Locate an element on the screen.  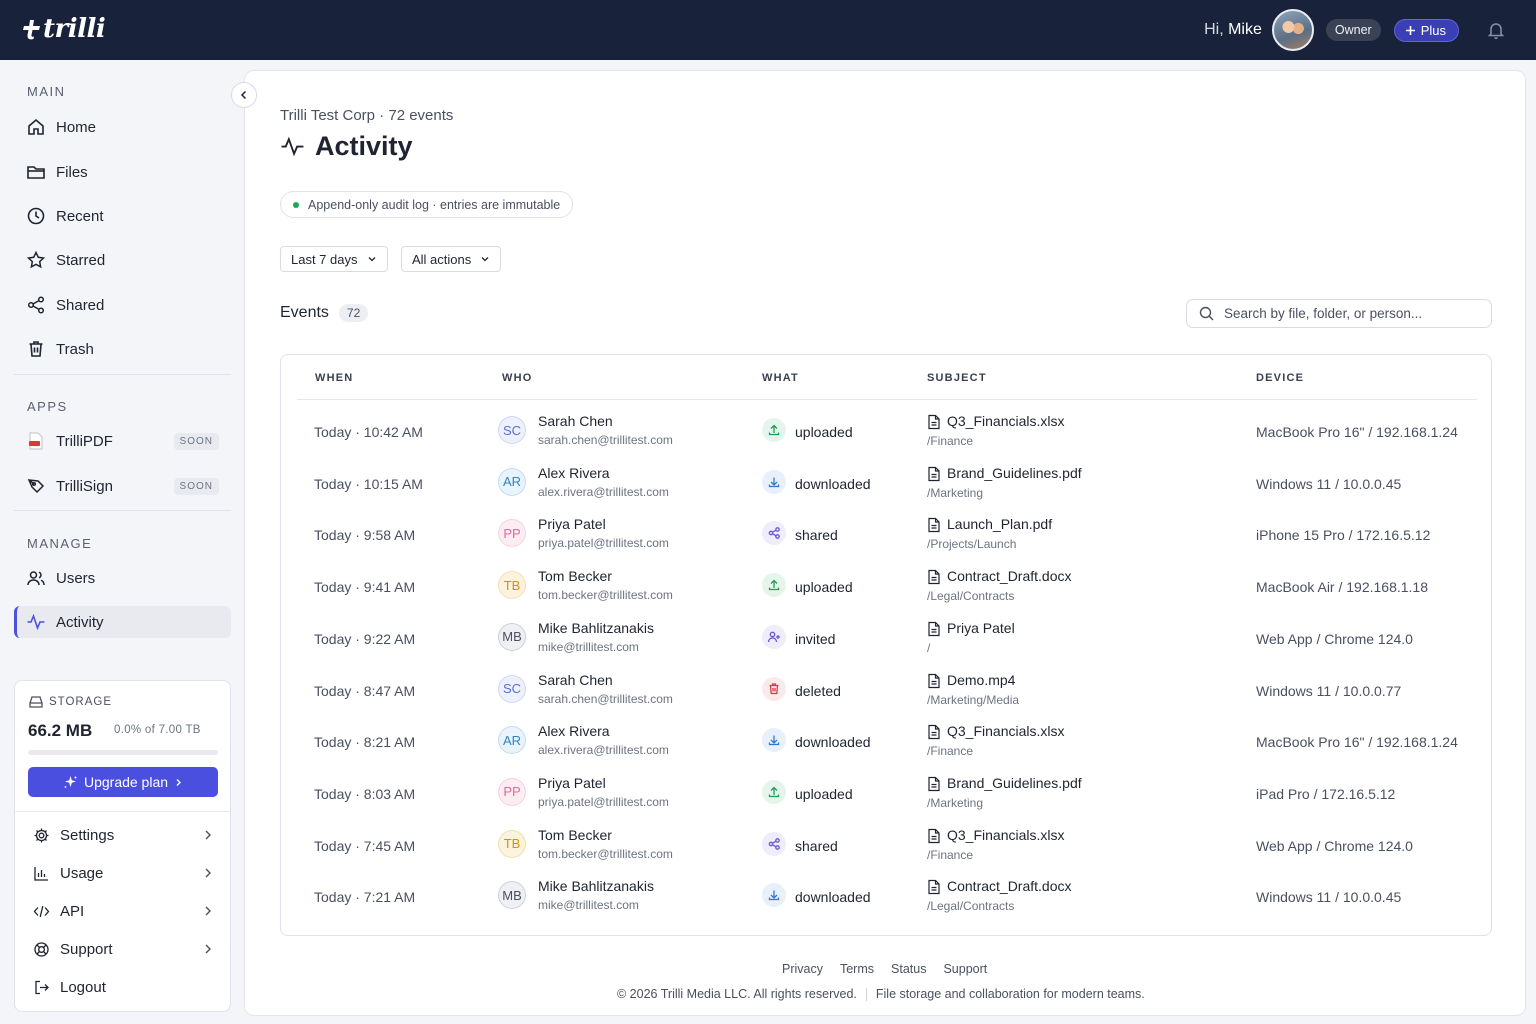
column-header-what: WHAT is located at coordinates (780, 378).